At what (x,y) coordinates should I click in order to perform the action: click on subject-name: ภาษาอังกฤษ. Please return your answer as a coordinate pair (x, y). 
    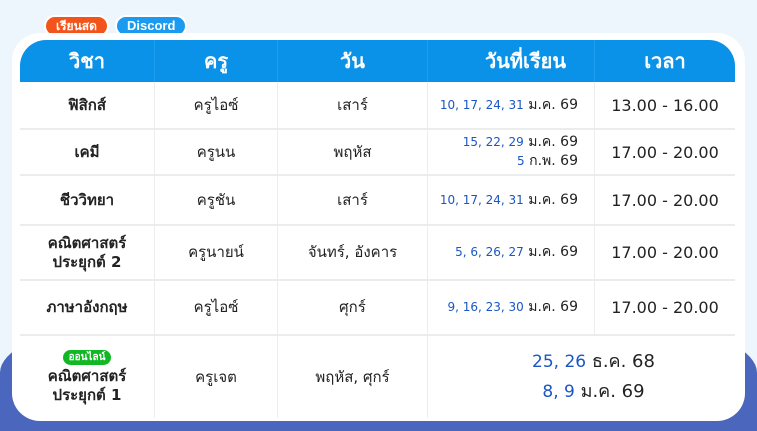
    Looking at the image, I should click on (87, 307).